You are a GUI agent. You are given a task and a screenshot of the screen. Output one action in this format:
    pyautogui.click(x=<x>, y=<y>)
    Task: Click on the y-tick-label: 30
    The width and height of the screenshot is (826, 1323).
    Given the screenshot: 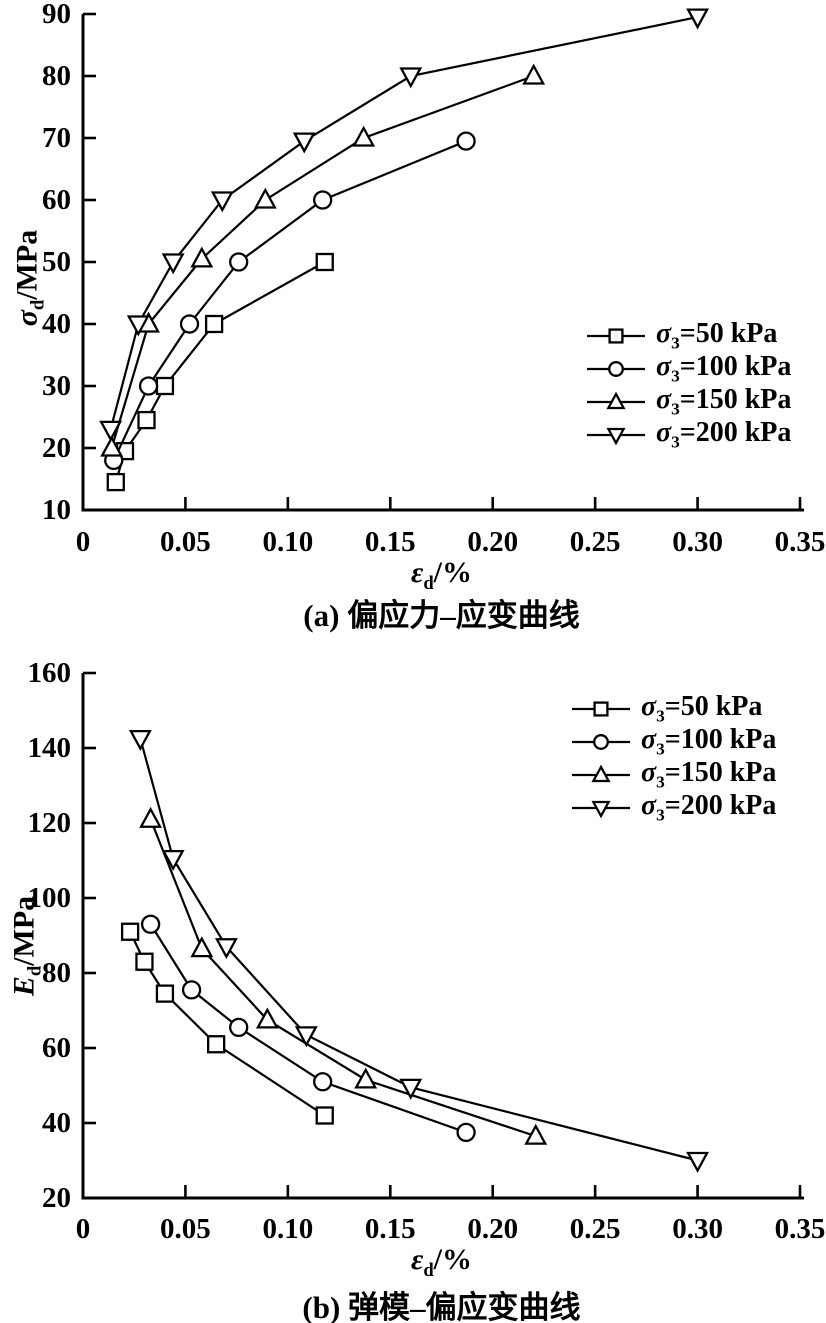 What is the action you would take?
    pyautogui.click(x=56, y=386)
    